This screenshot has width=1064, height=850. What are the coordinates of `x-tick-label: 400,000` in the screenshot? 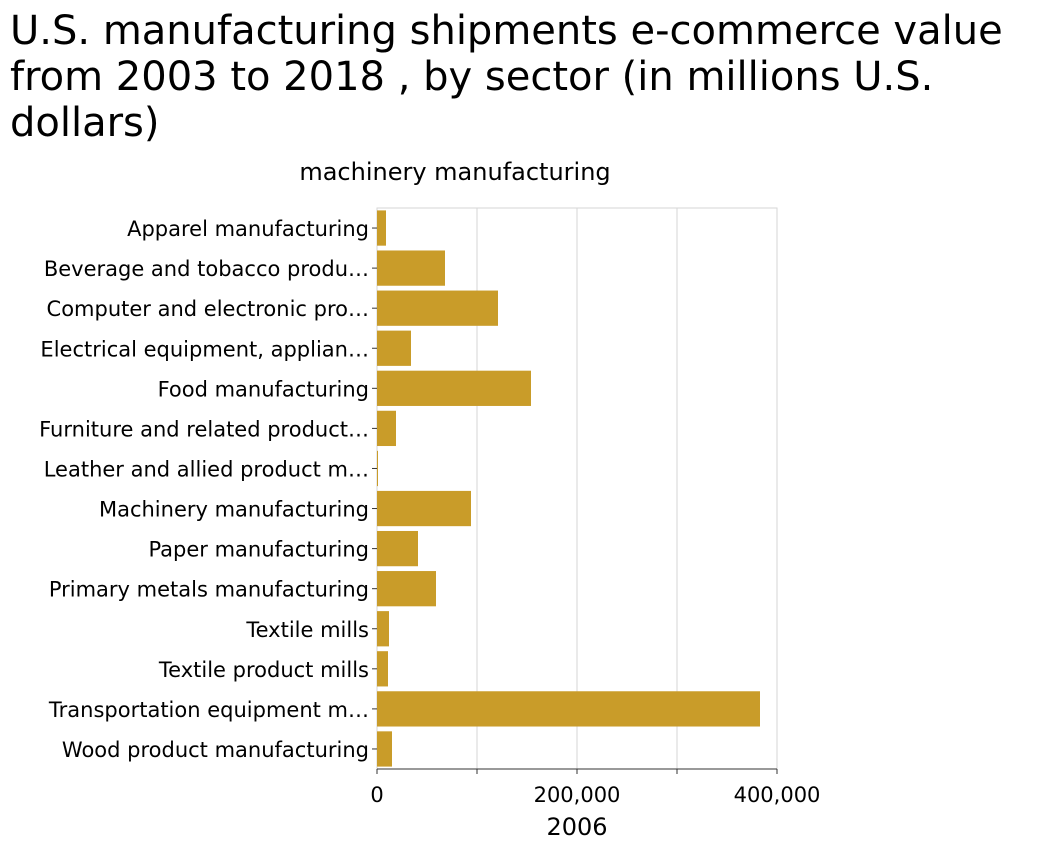 It's located at (777, 795).